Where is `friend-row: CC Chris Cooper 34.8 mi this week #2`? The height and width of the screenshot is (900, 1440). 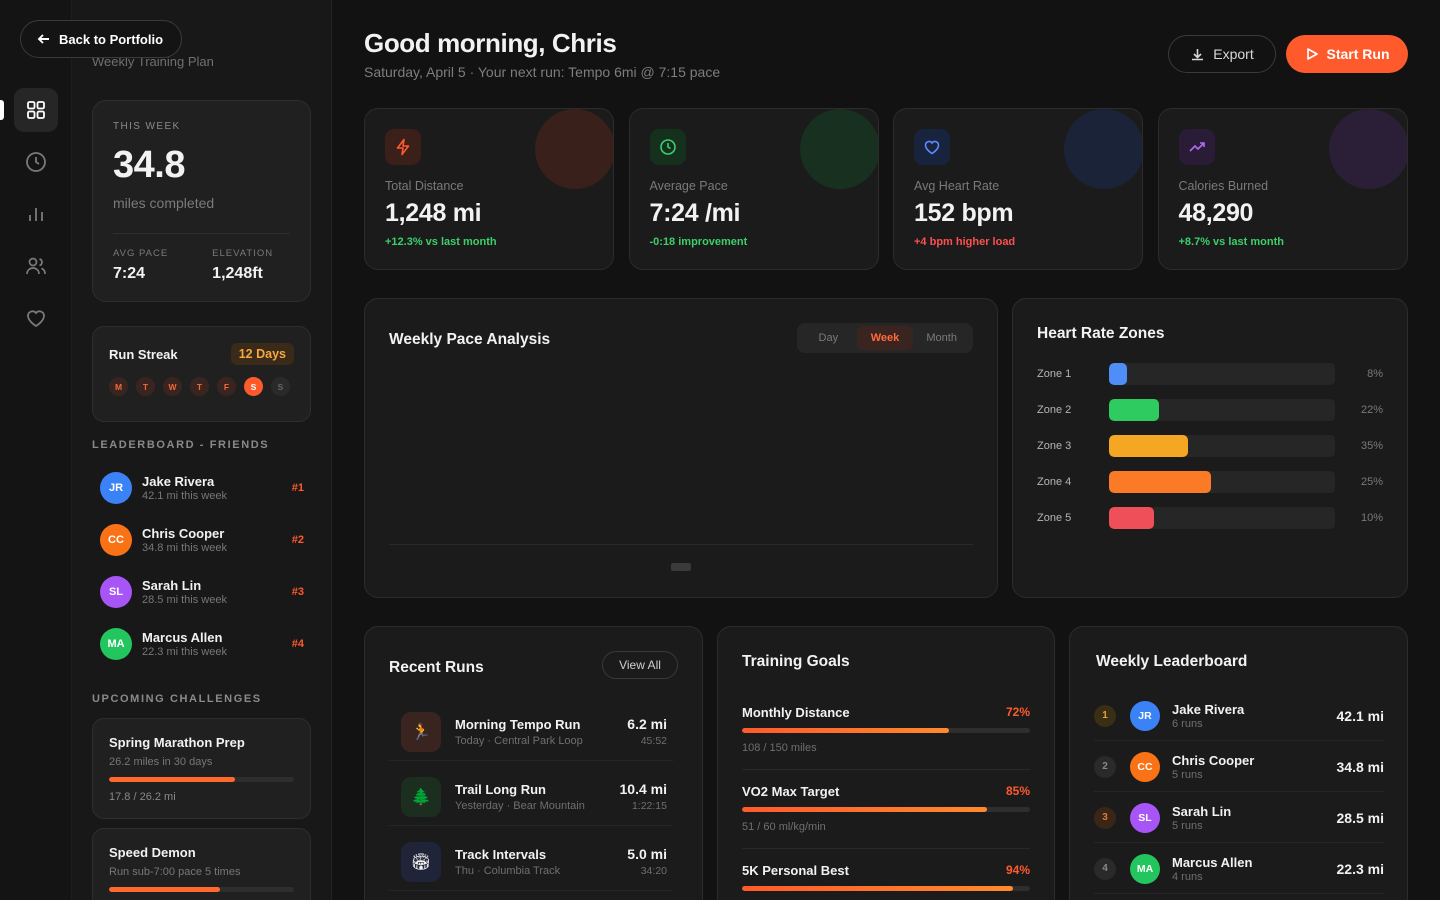
friend-row: CC Chris Cooper 34.8 mi this week #2 is located at coordinates (202, 540).